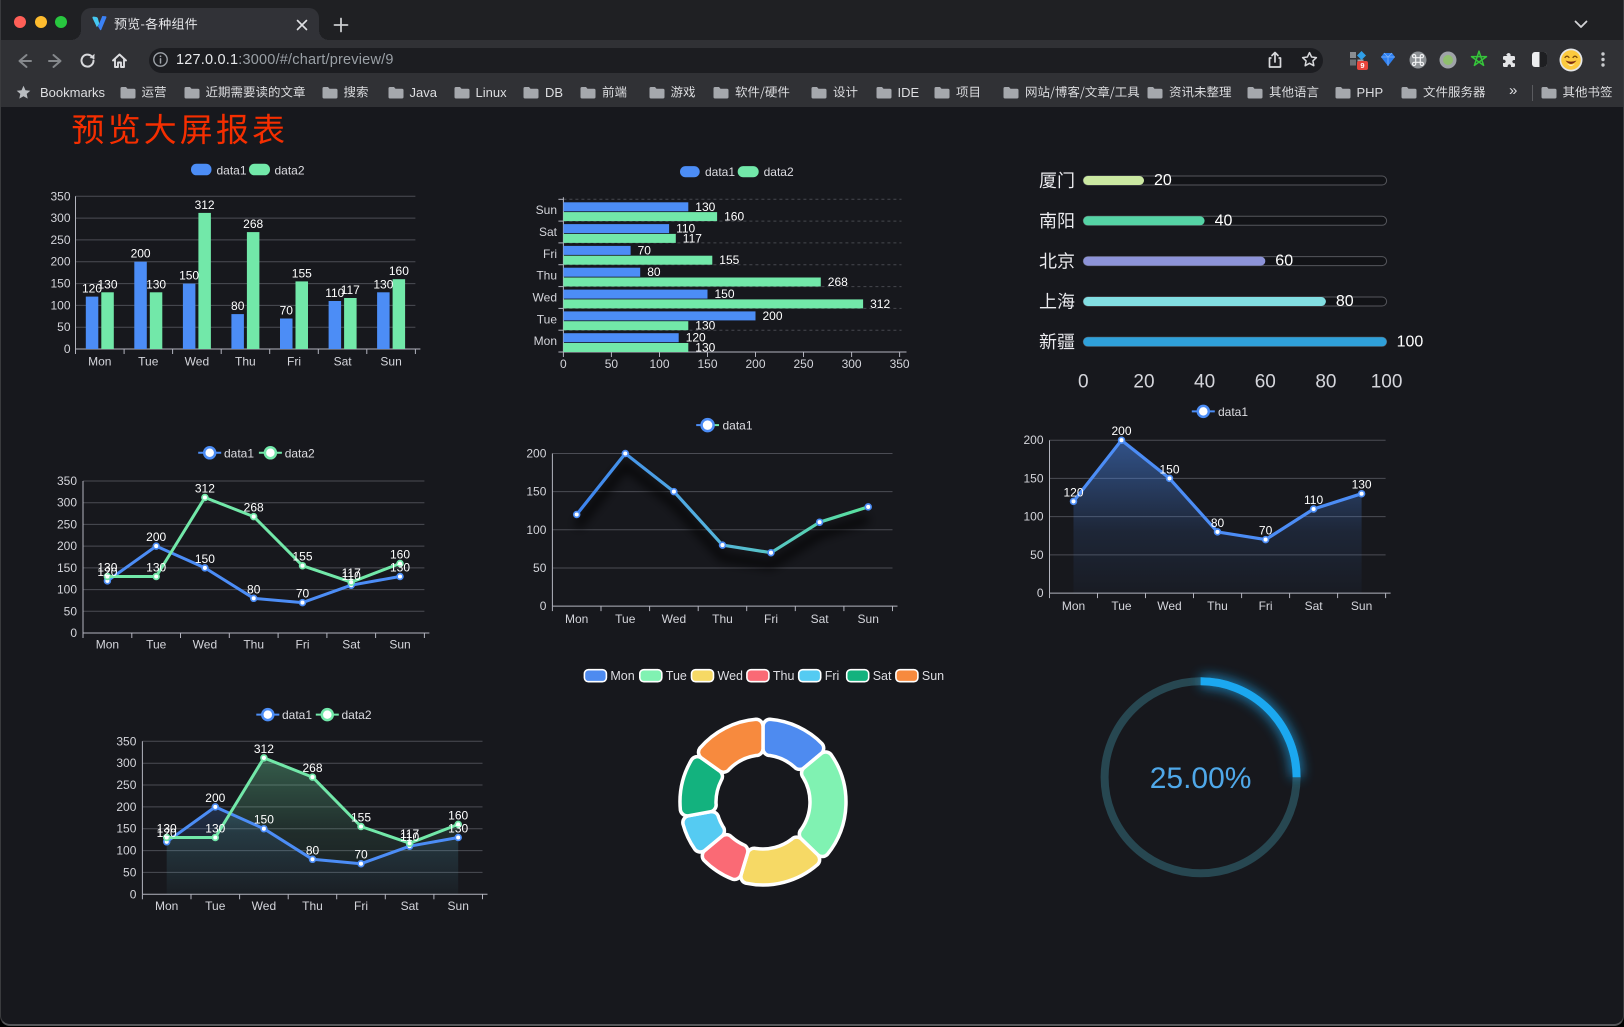 The height and width of the screenshot is (1027, 1624). I want to click on svg-text: 25.00%, so click(1201, 778).